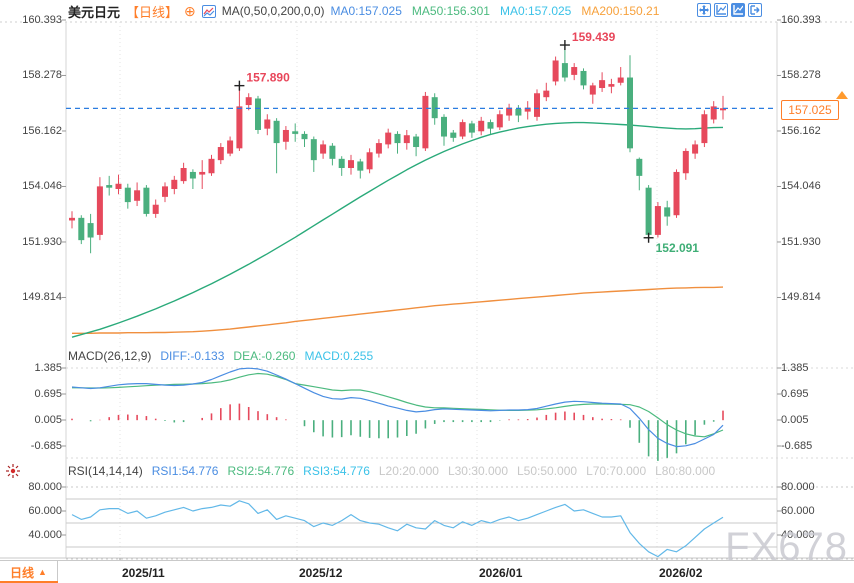 Image resolution: width=854 pixels, height=583 pixels. What do you see at coordinates (798, 487) in the screenshot?
I see `axis-label: 80.000` at bounding box center [798, 487].